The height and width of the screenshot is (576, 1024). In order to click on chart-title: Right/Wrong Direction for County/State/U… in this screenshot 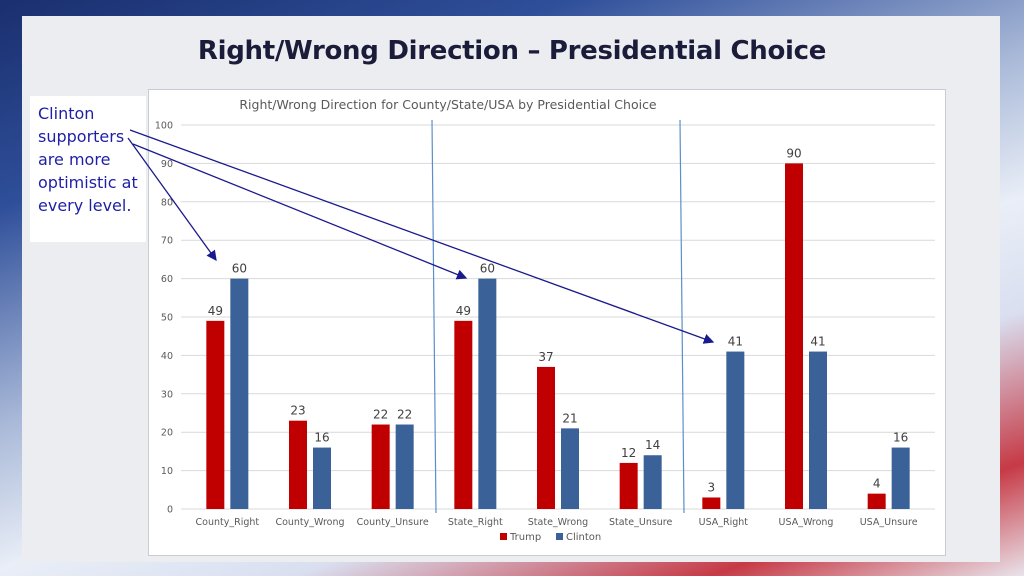, I will do `click(448, 104)`.